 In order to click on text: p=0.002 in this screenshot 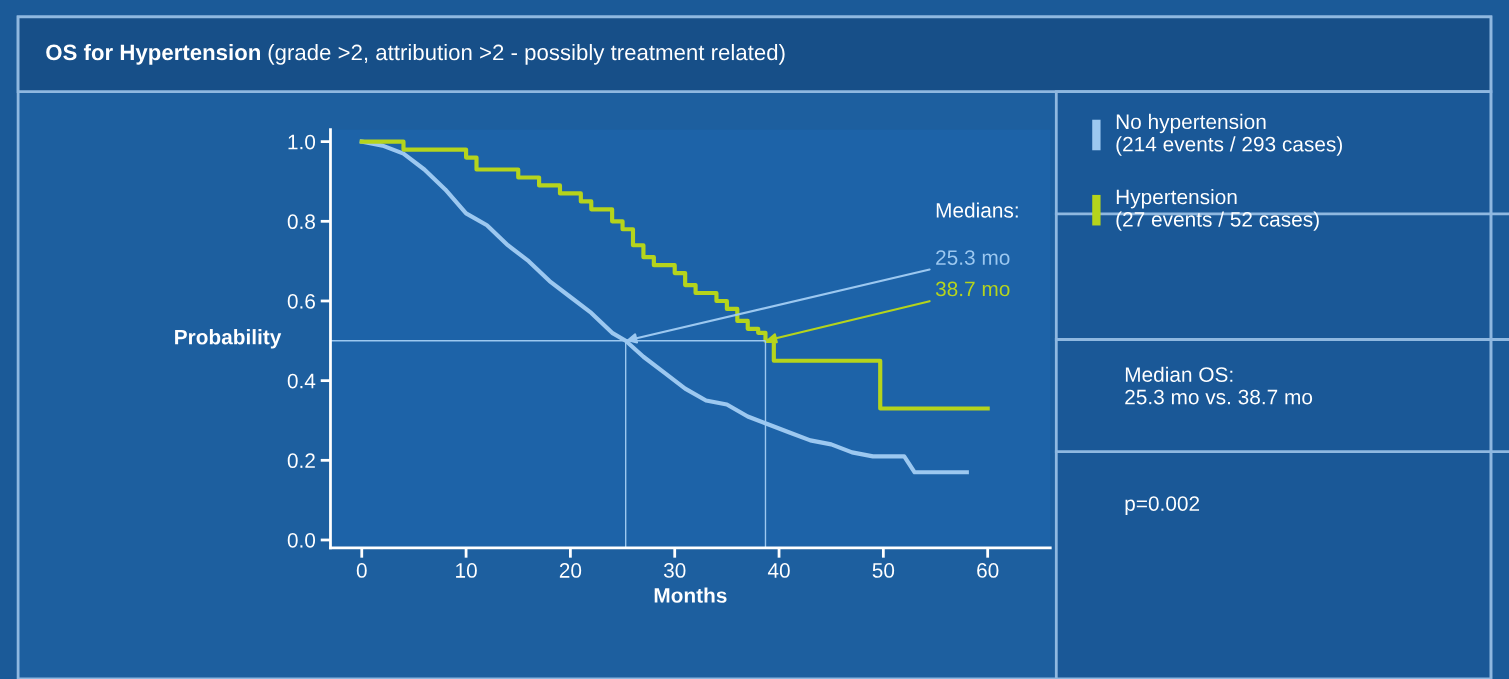, I will do `click(1162, 506)`.